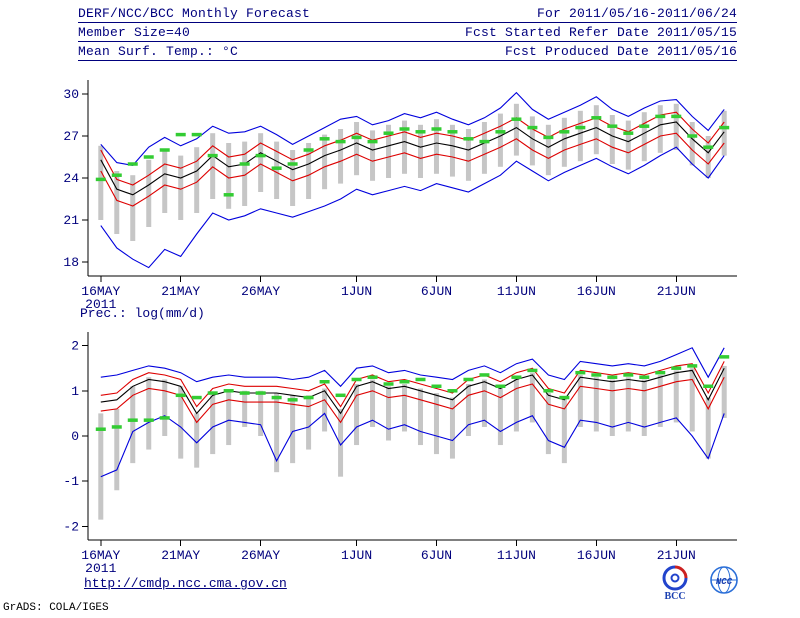 This screenshot has width=800, height=618. What do you see at coordinates (436, 555) in the screenshot?
I see `precipitation-xtick-label: 6JUN` at bounding box center [436, 555].